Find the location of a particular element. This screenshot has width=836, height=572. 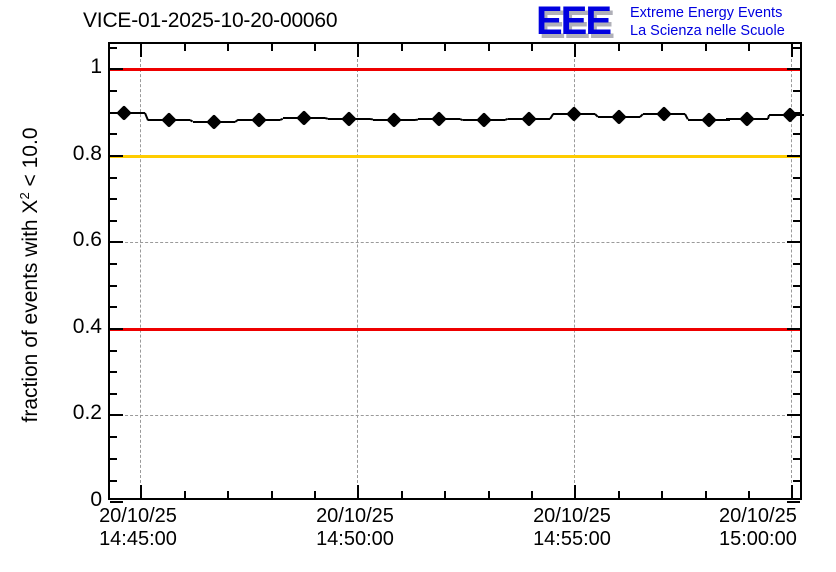

x-tick-label-3-time: 14:55:00 is located at coordinates (572, 539).